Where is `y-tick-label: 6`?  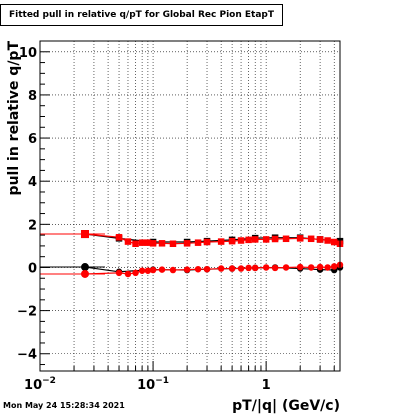
y-tick-label: 6 is located at coordinates (32, 139).